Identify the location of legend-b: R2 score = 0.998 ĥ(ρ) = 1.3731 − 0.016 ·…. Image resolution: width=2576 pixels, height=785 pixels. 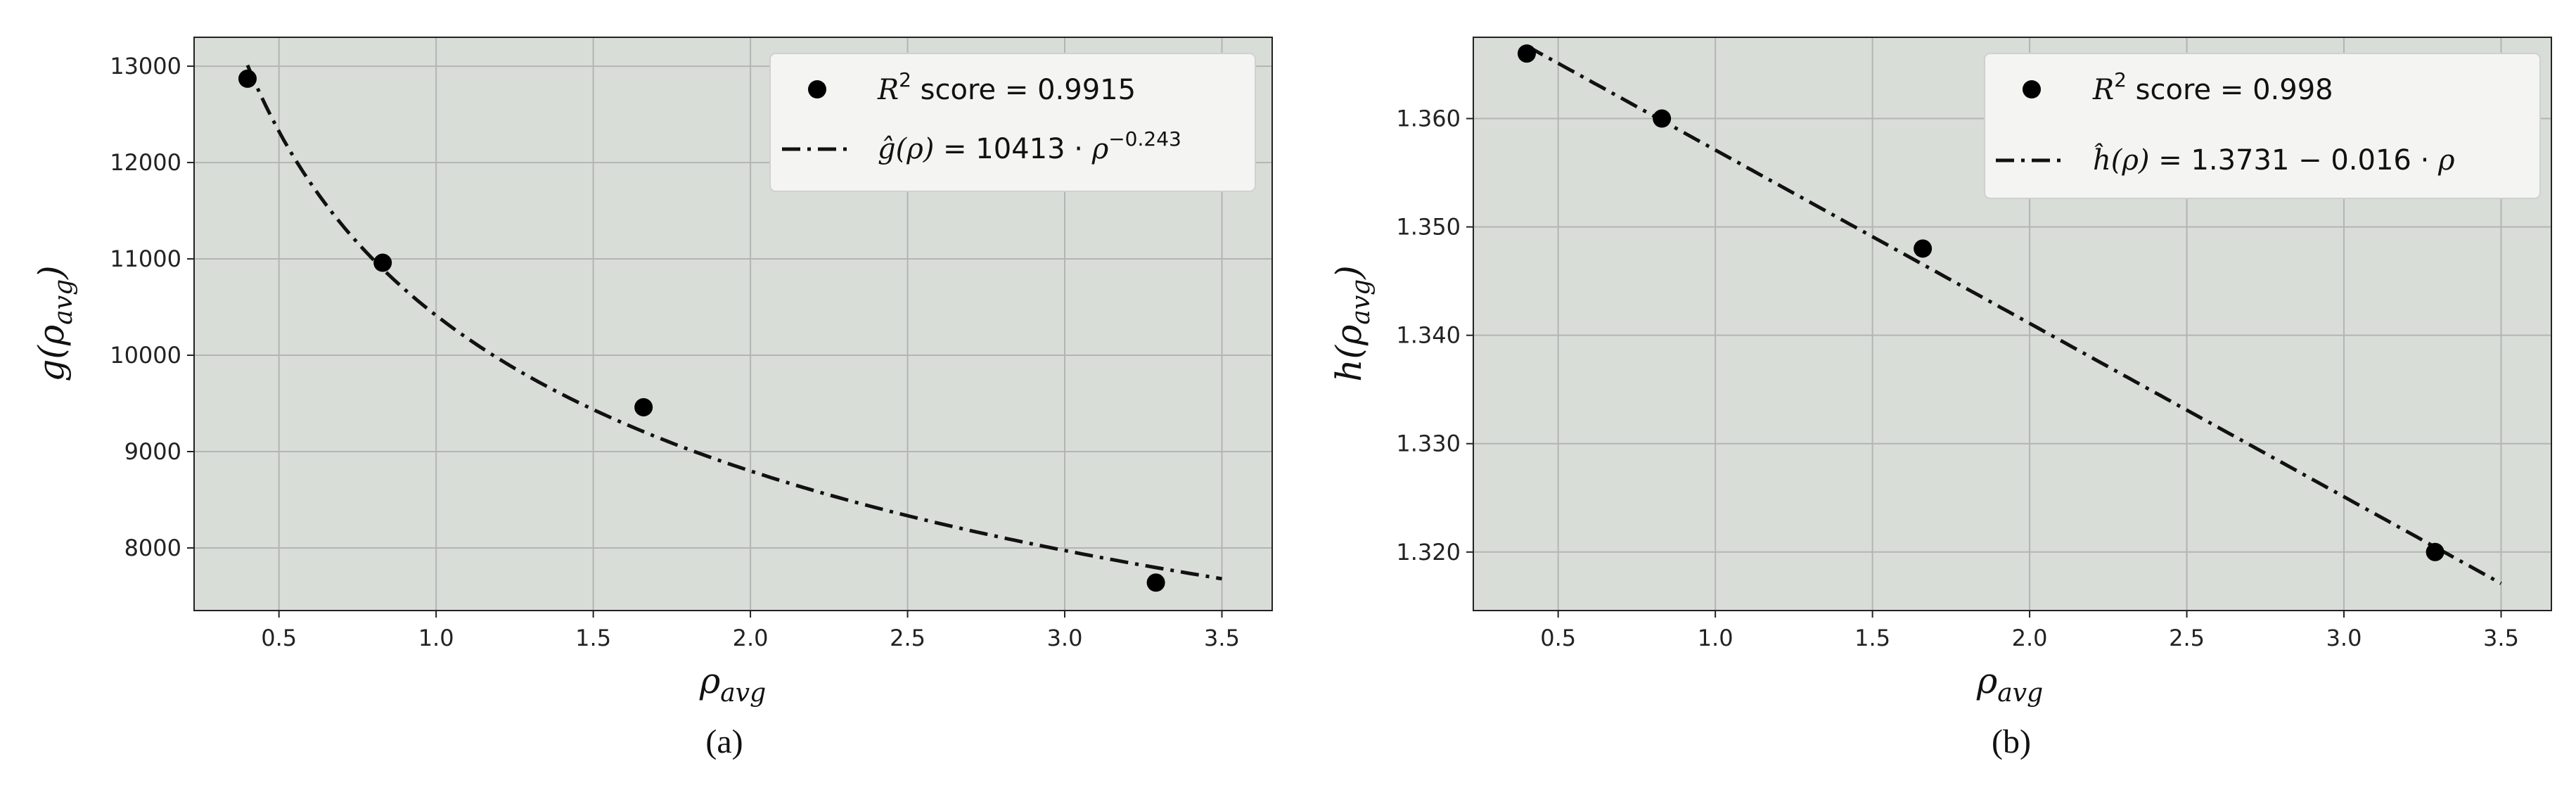
(2262, 126).